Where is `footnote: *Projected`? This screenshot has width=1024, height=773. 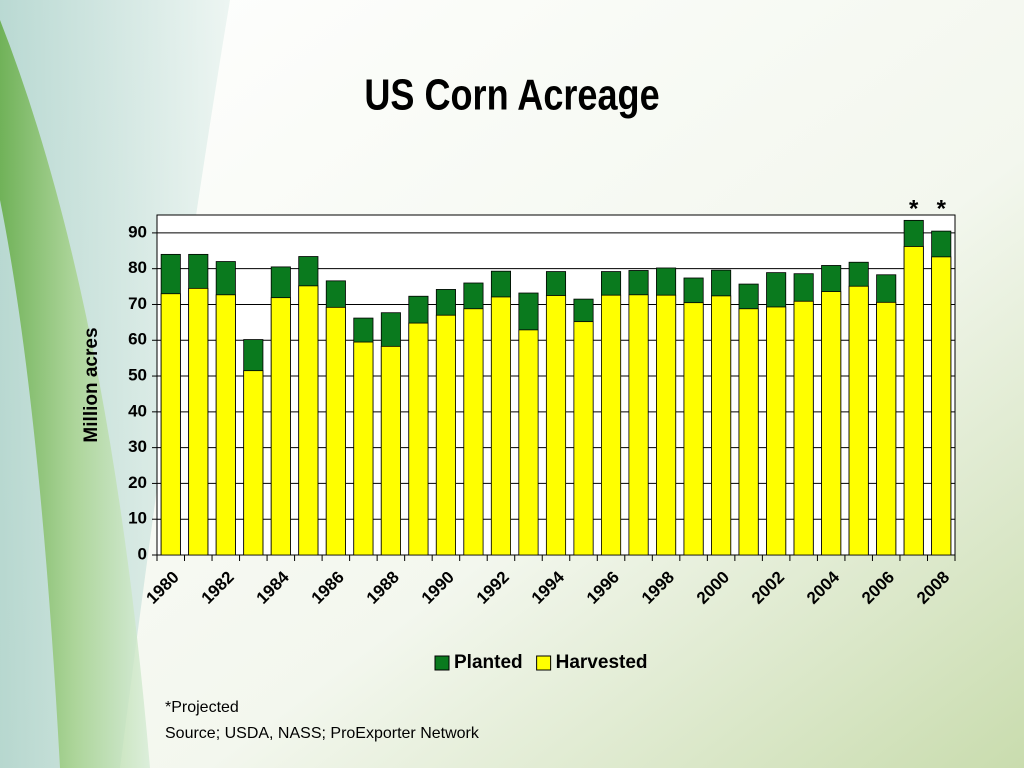 footnote: *Projected is located at coordinates (202, 707).